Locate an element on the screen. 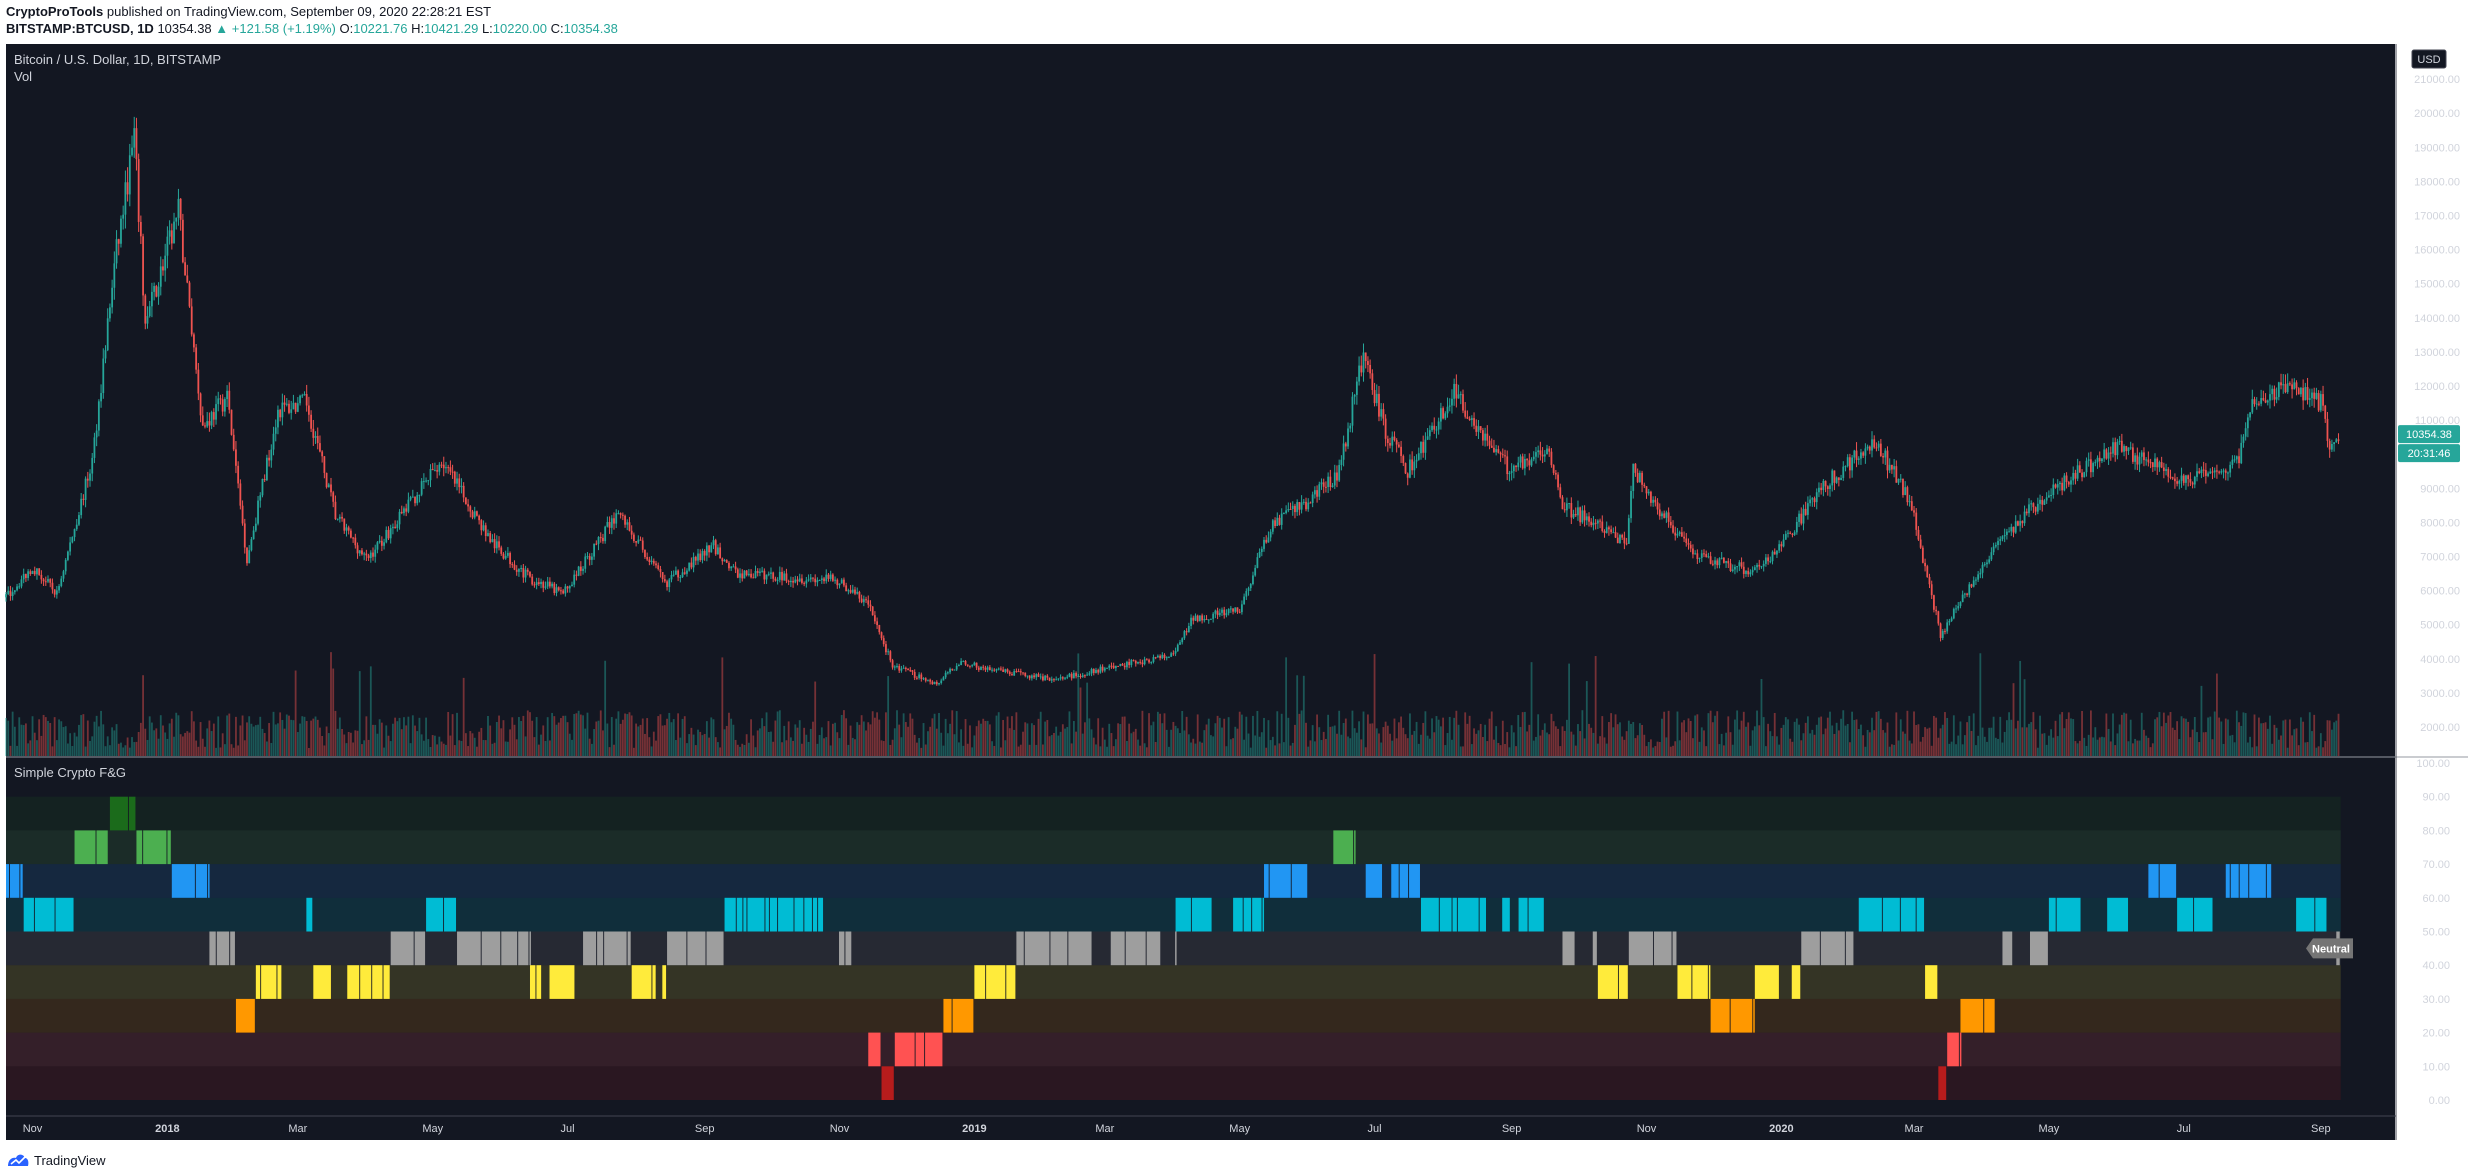 The height and width of the screenshot is (1175, 2468). footer-brand: TradingView is located at coordinates (70, 1160).